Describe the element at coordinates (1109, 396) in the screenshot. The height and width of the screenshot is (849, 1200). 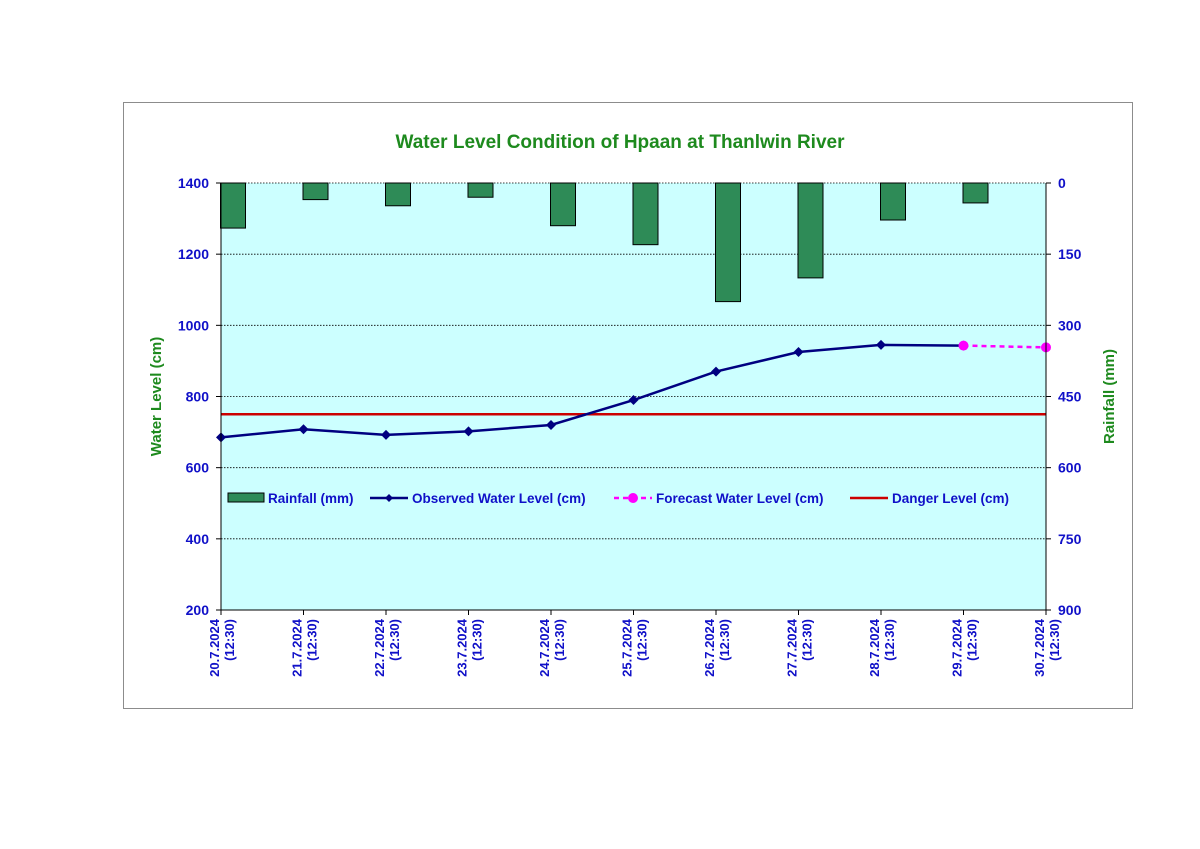
I see `y2-axis-label: Rainfall (mm)` at that location.